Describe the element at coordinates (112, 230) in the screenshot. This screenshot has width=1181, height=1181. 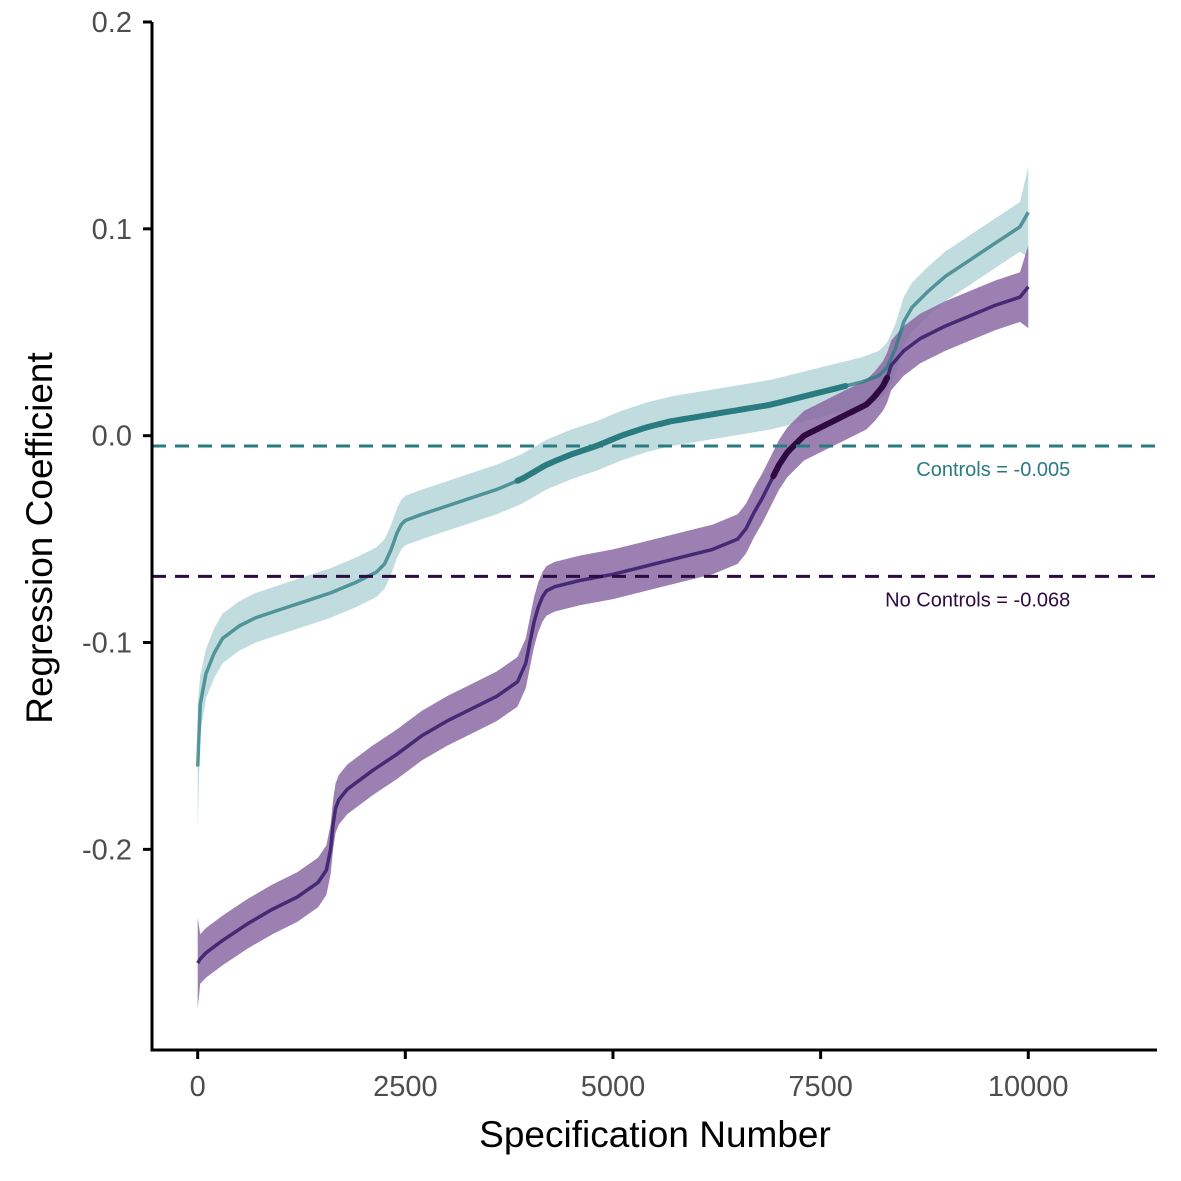
I see `y-tick-label: 0.1` at that location.